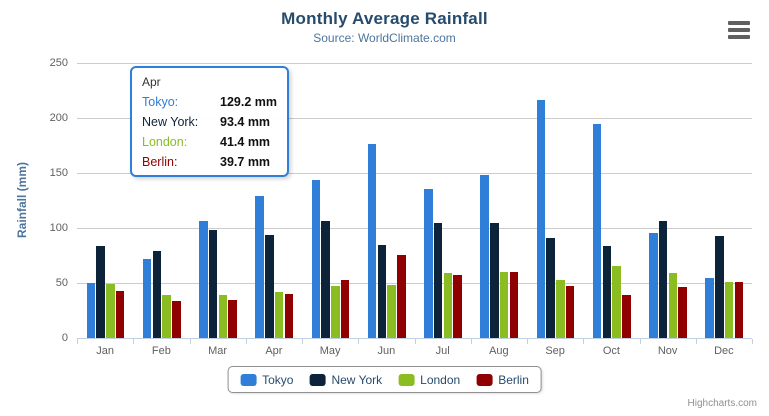 The image size is (769, 416). I want to click on tooltip-series-value: 93.4 mm, so click(245, 122).